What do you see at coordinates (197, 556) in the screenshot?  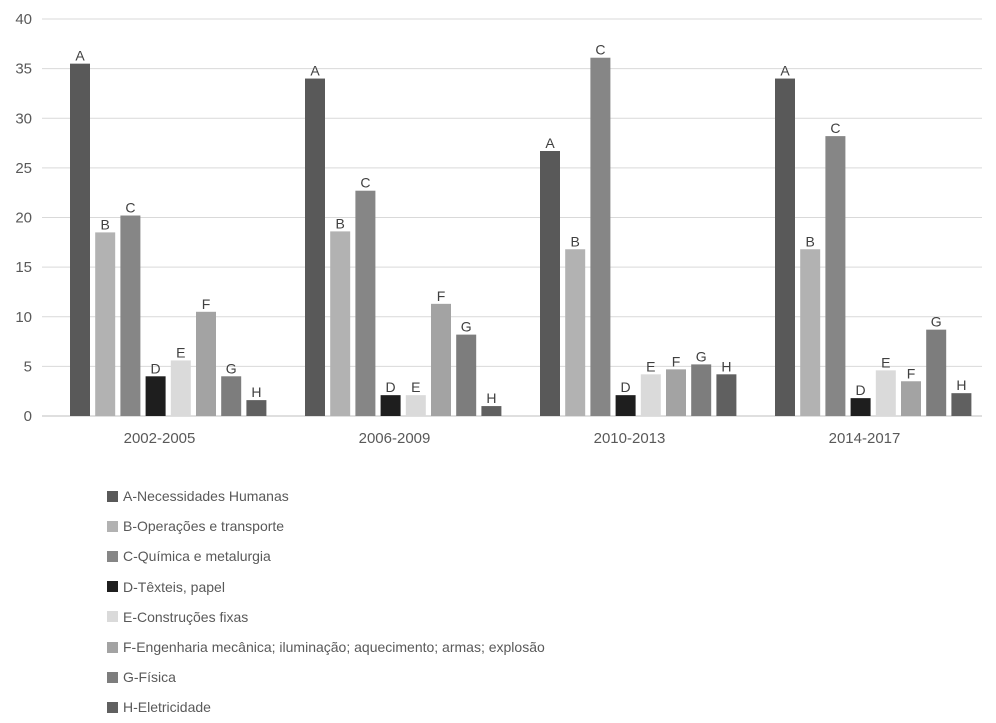 I see `legend-label: C-Química e metalurgia` at bounding box center [197, 556].